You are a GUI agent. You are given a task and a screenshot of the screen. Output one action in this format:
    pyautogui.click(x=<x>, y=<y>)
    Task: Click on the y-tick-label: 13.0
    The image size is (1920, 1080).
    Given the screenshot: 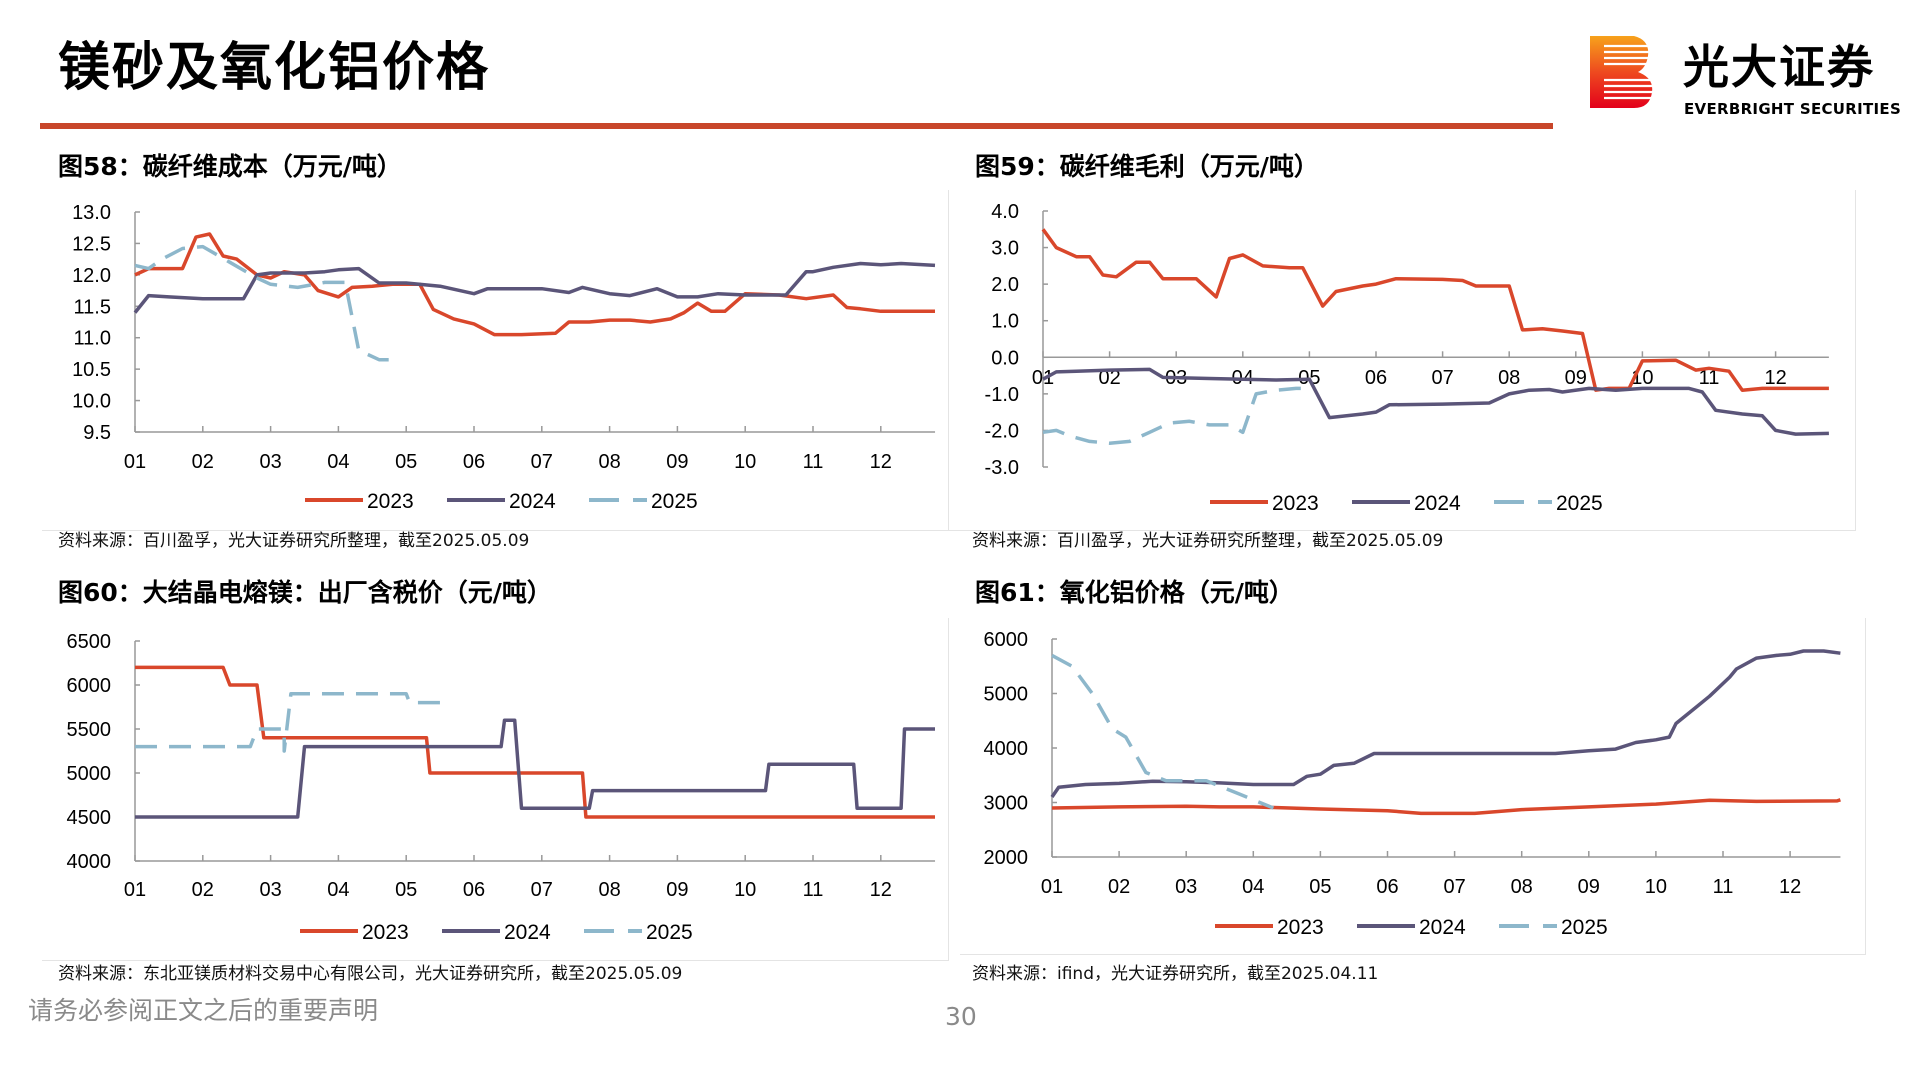 What is the action you would take?
    pyautogui.click(x=91, y=213)
    